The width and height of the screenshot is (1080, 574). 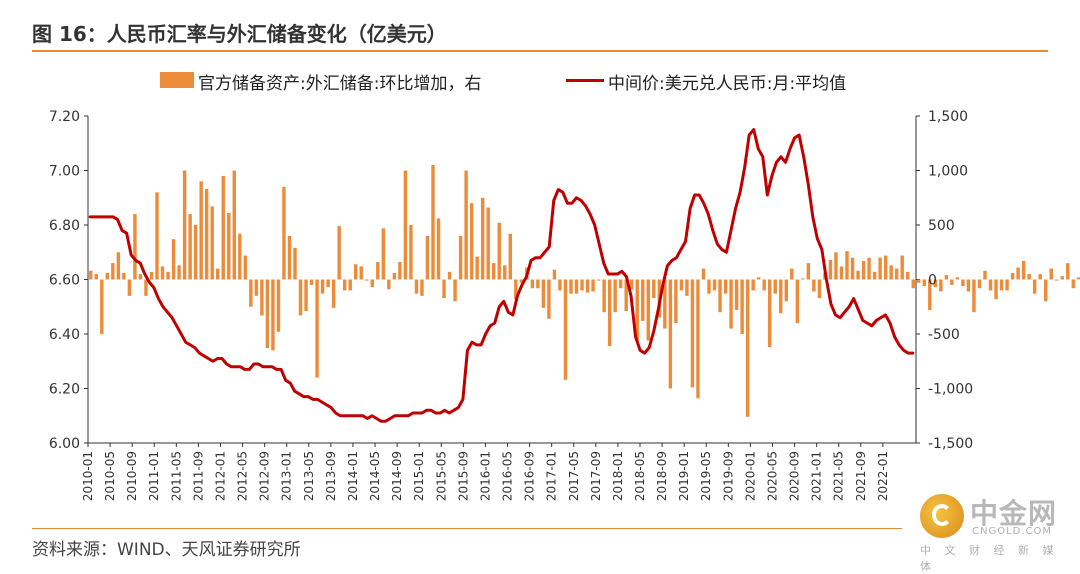 I want to click on watermark-logo: 中金网 CNGOLD.COM 中 文 财 经 新 媒 体, so click(x=995, y=532).